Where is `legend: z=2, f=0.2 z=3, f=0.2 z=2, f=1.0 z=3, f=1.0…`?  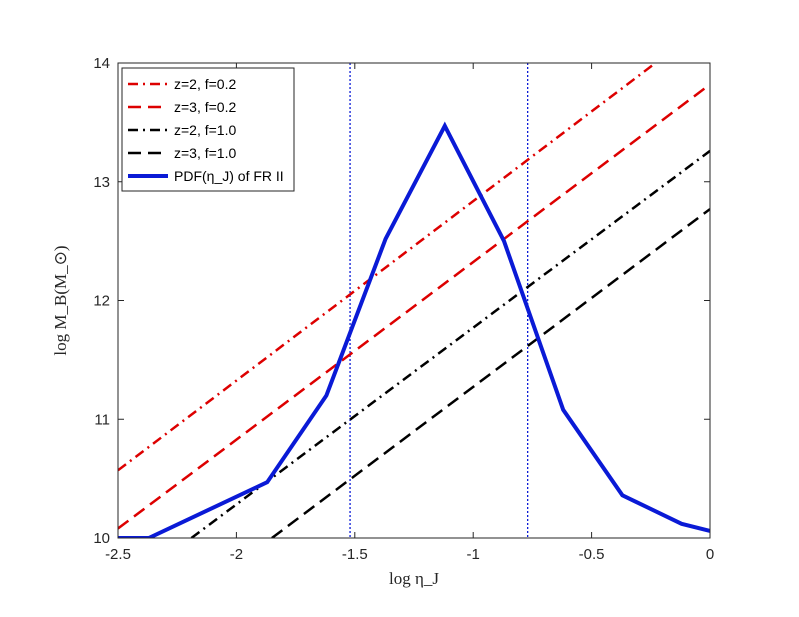
legend: z=2, f=0.2 z=3, f=0.2 z=2, f=1.0 z=3, f=1.0… is located at coordinates (208, 129).